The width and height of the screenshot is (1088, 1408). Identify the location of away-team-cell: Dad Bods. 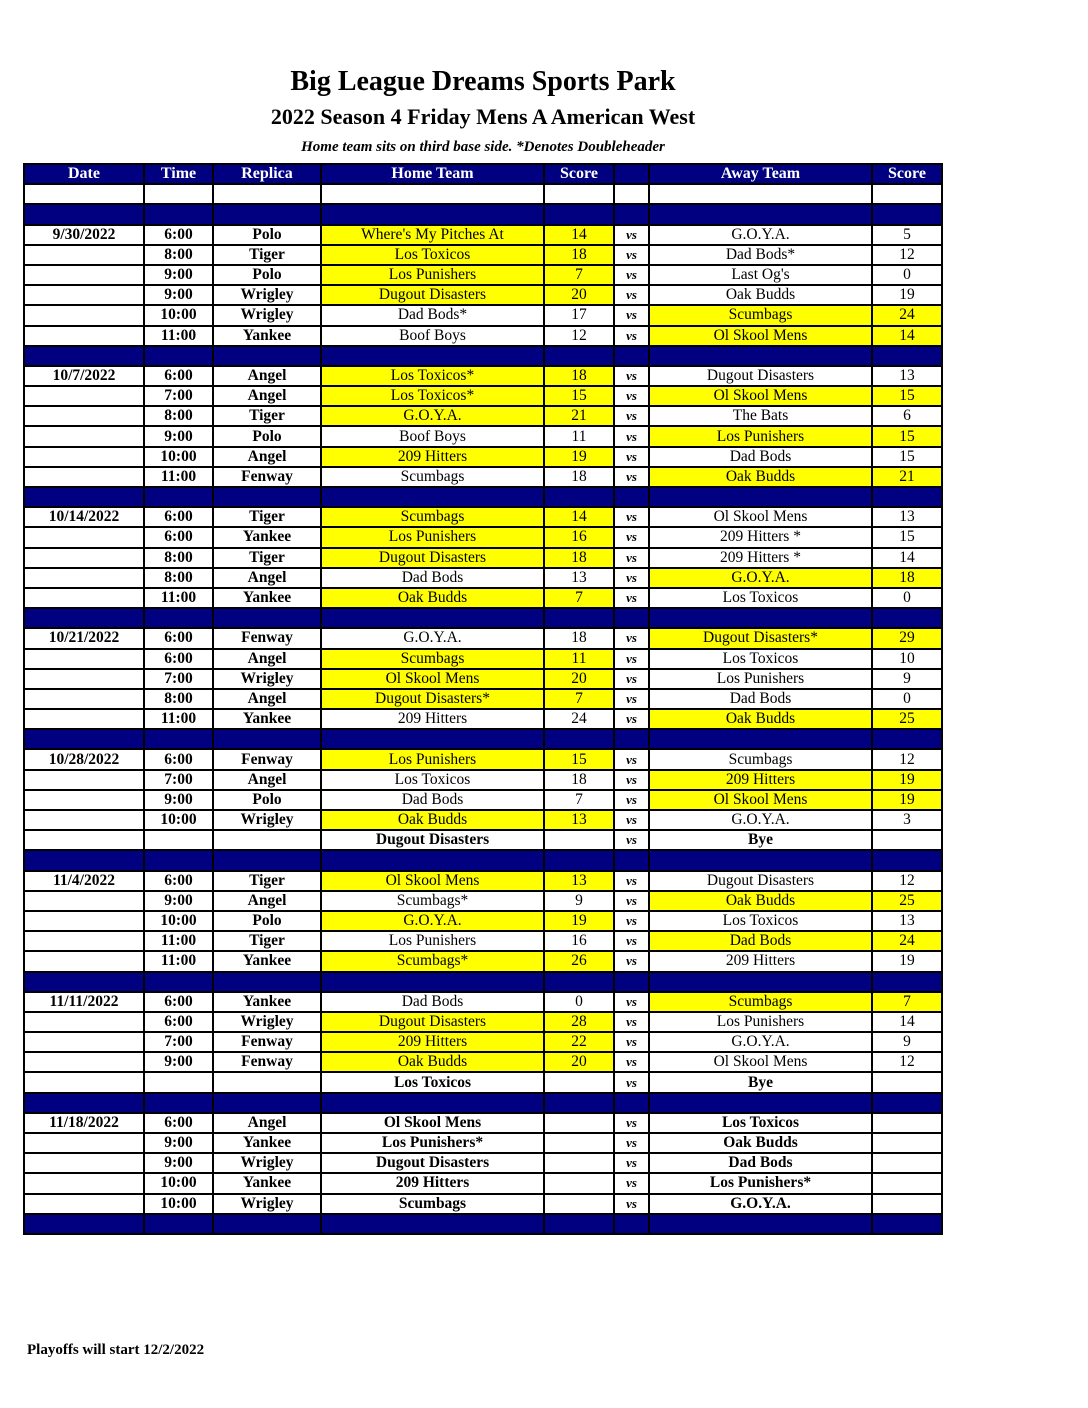
(760, 456).